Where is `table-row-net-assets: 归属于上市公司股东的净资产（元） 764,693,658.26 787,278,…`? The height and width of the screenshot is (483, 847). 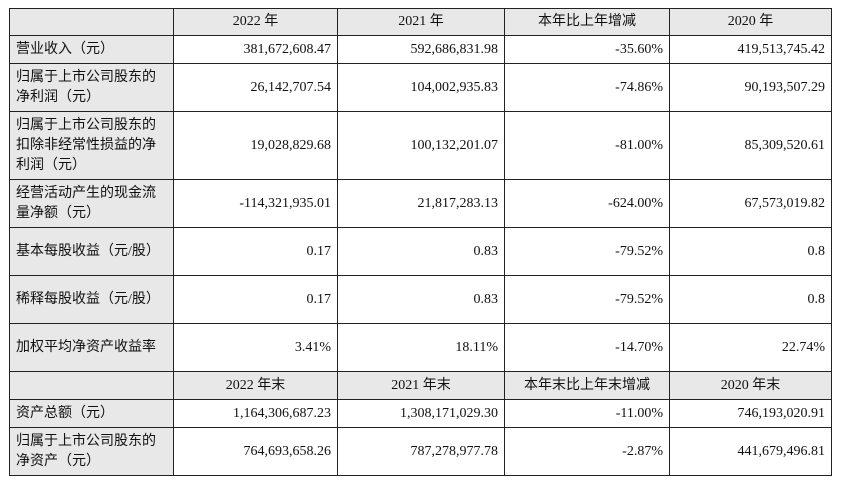 table-row-net-assets: 归属于上市公司股东的净资产（元） 764,693,658.26 787,278,… is located at coordinates (420, 451).